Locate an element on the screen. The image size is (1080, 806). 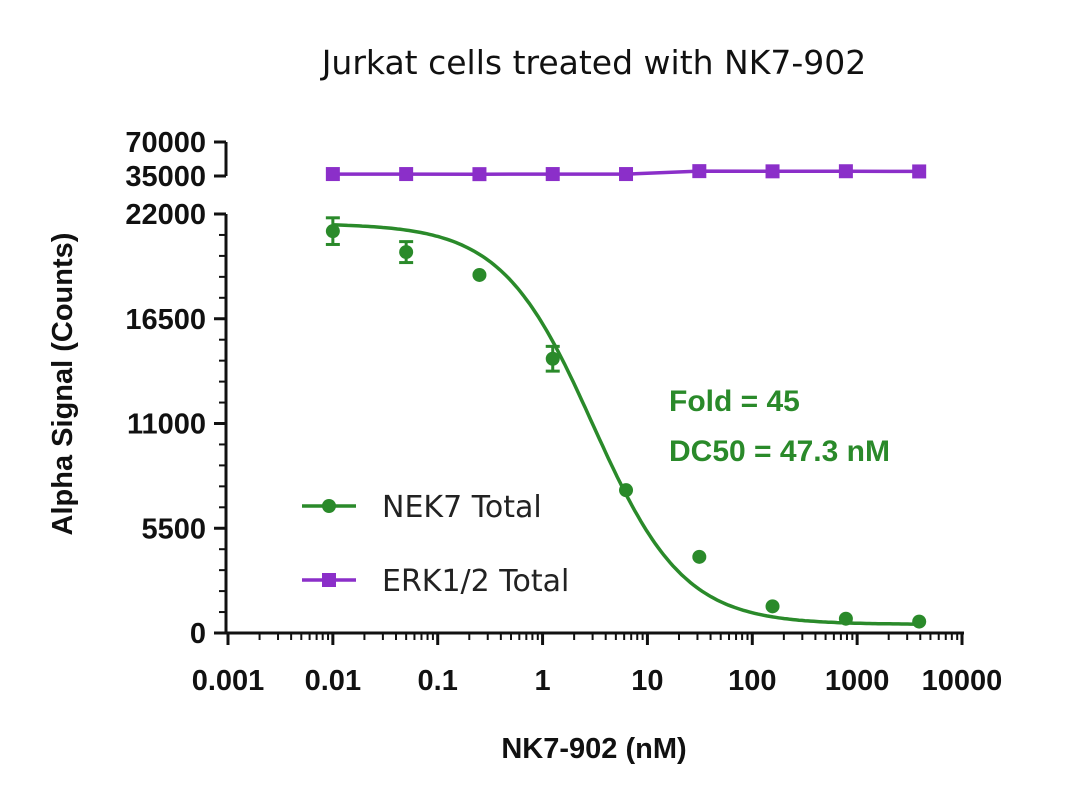
x-tick-label: 0.1 is located at coordinates (438, 681).